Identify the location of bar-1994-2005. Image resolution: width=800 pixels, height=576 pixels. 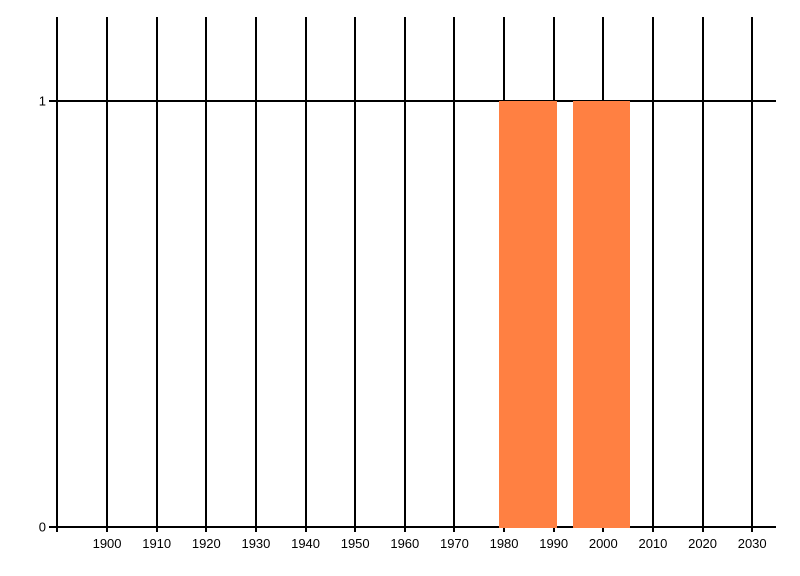
(602, 314).